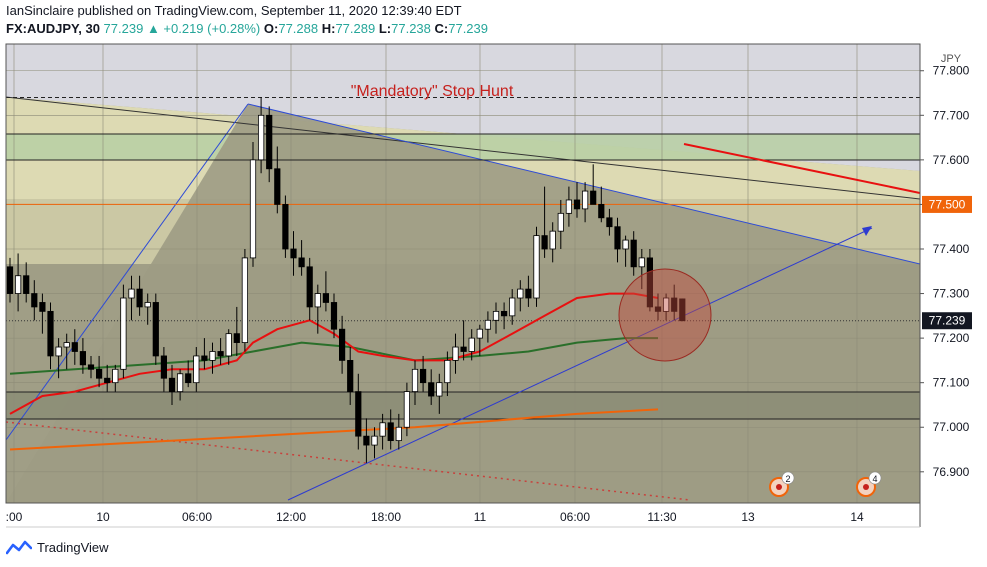 Image resolution: width=987 pixels, height=567 pixels. Describe the element at coordinates (386, 517) in the screenshot. I see `x-tick-label: 18:00` at that location.